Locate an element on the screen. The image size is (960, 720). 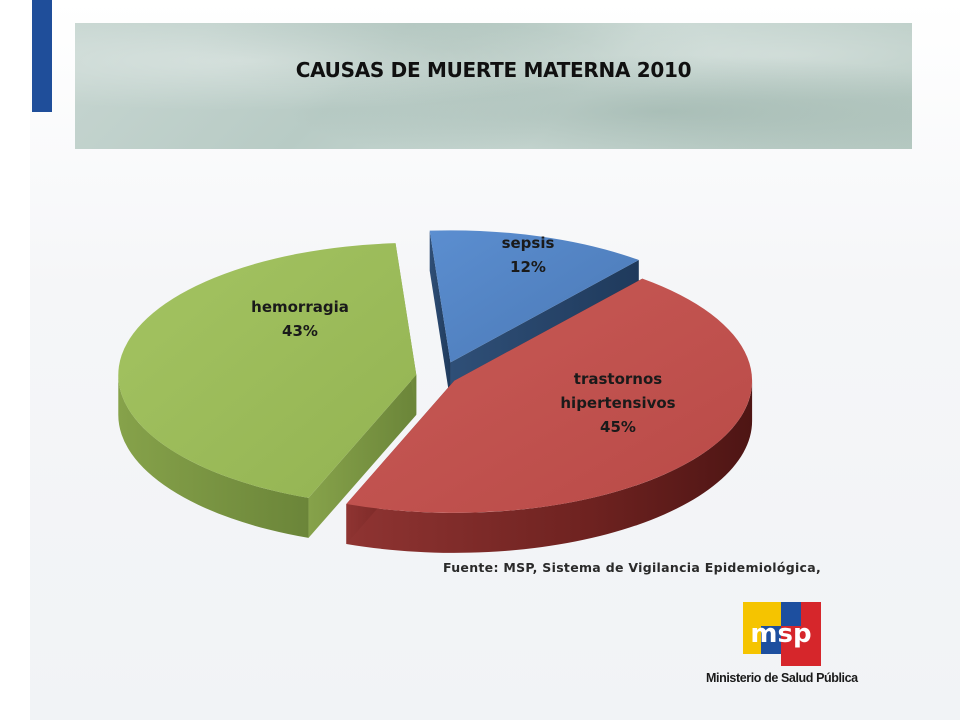
slice-label-trastornos-hipertensivos-line-1: trastornos is located at coordinates (618, 379).